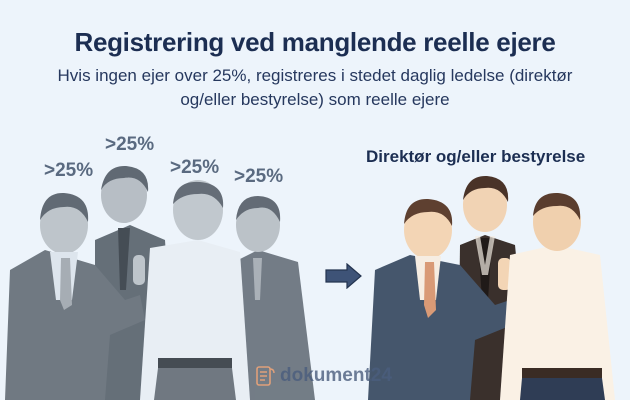 The height and width of the screenshot is (400, 630). I want to click on ownership-label-2: >25%, so click(130, 144).